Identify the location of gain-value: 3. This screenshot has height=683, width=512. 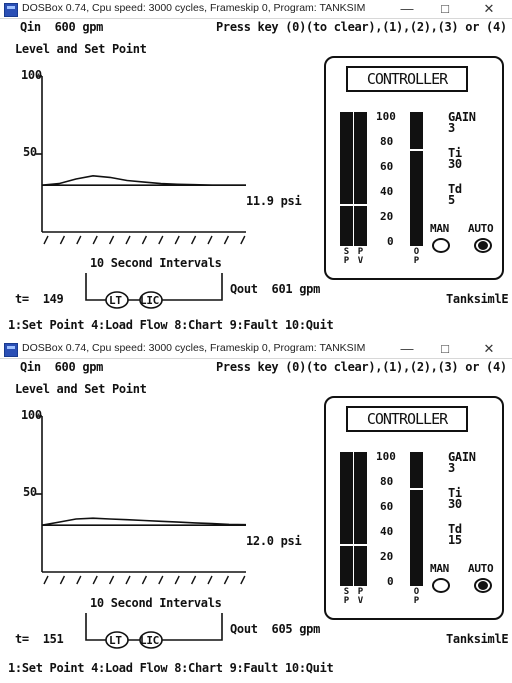
(451, 128).